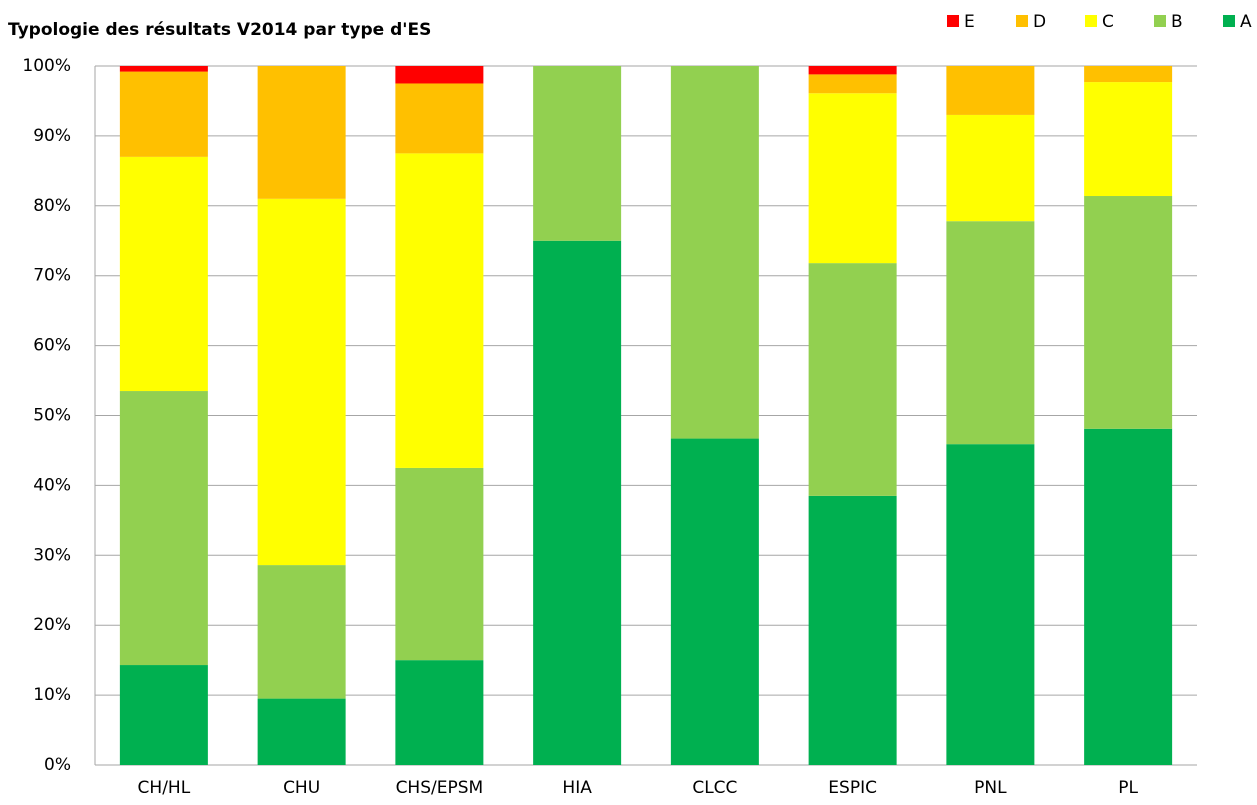 This screenshot has height=805, width=1257. Describe the element at coordinates (52, 555) in the screenshot. I see `y-tick-label: 30%` at that location.